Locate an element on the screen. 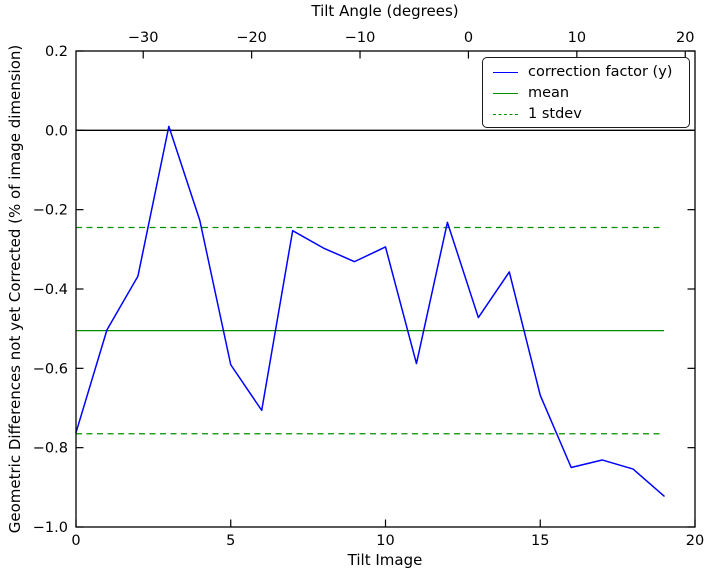 The image size is (714, 579). legend-item: 1 stdev is located at coordinates (586, 114).